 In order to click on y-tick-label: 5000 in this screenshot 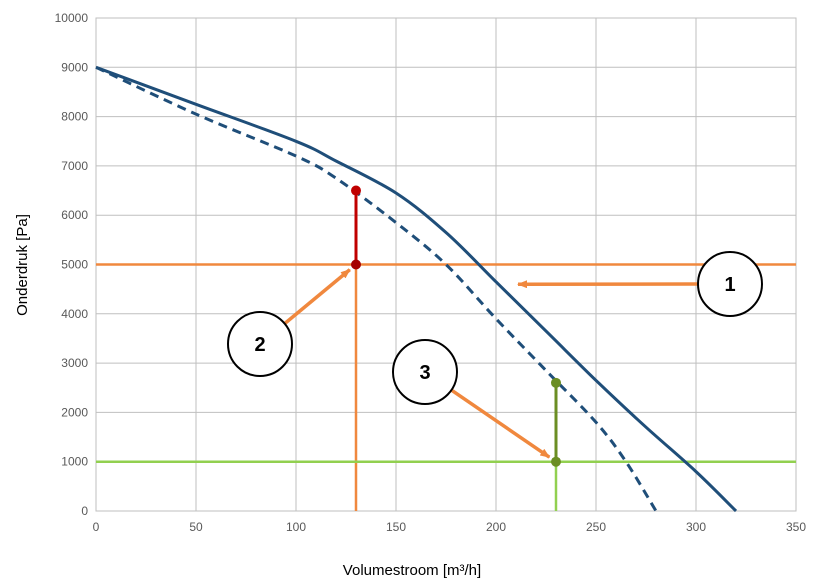, I will do `click(74, 265)`.